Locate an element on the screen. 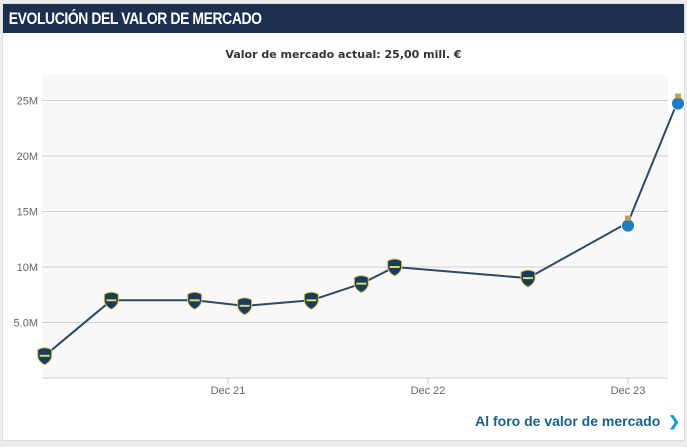  card-title: EVOLUCIÓN DEL VALOR DE MERCADO is located at coordinates (135, 18).